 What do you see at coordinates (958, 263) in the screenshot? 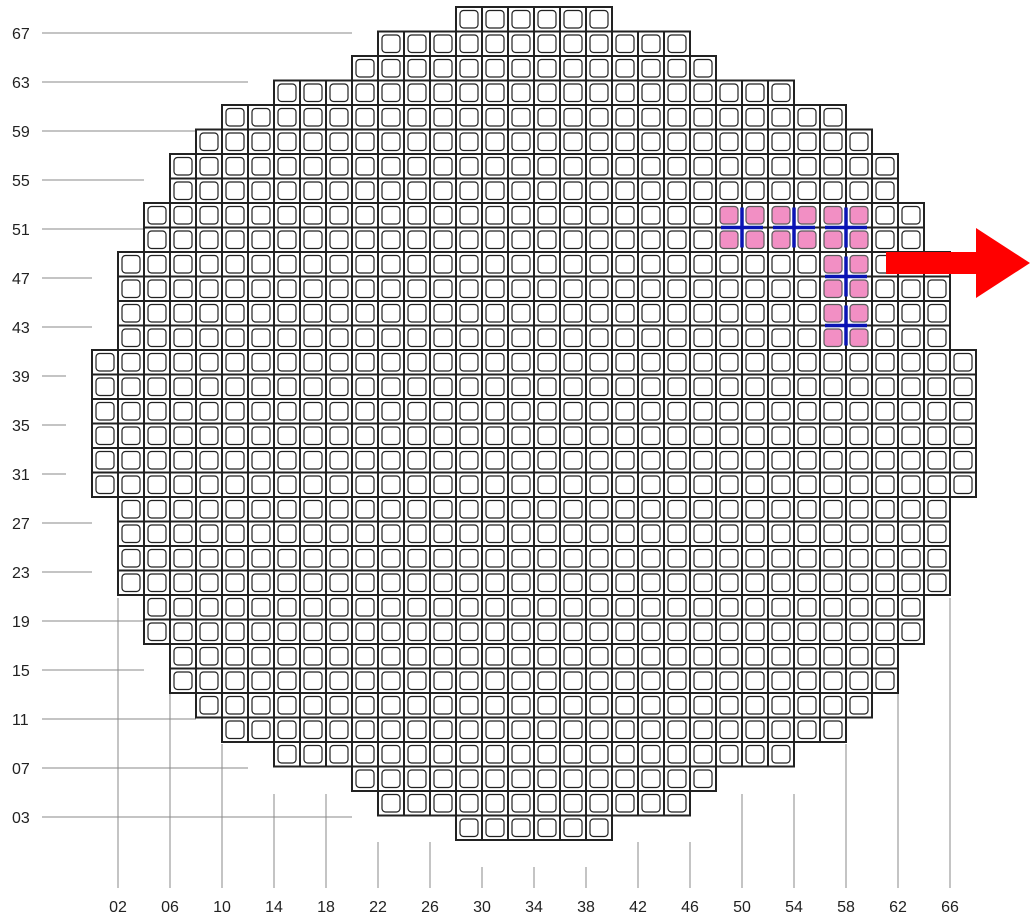
I see `right-arrow-icon` at bounding box center [958, 263].